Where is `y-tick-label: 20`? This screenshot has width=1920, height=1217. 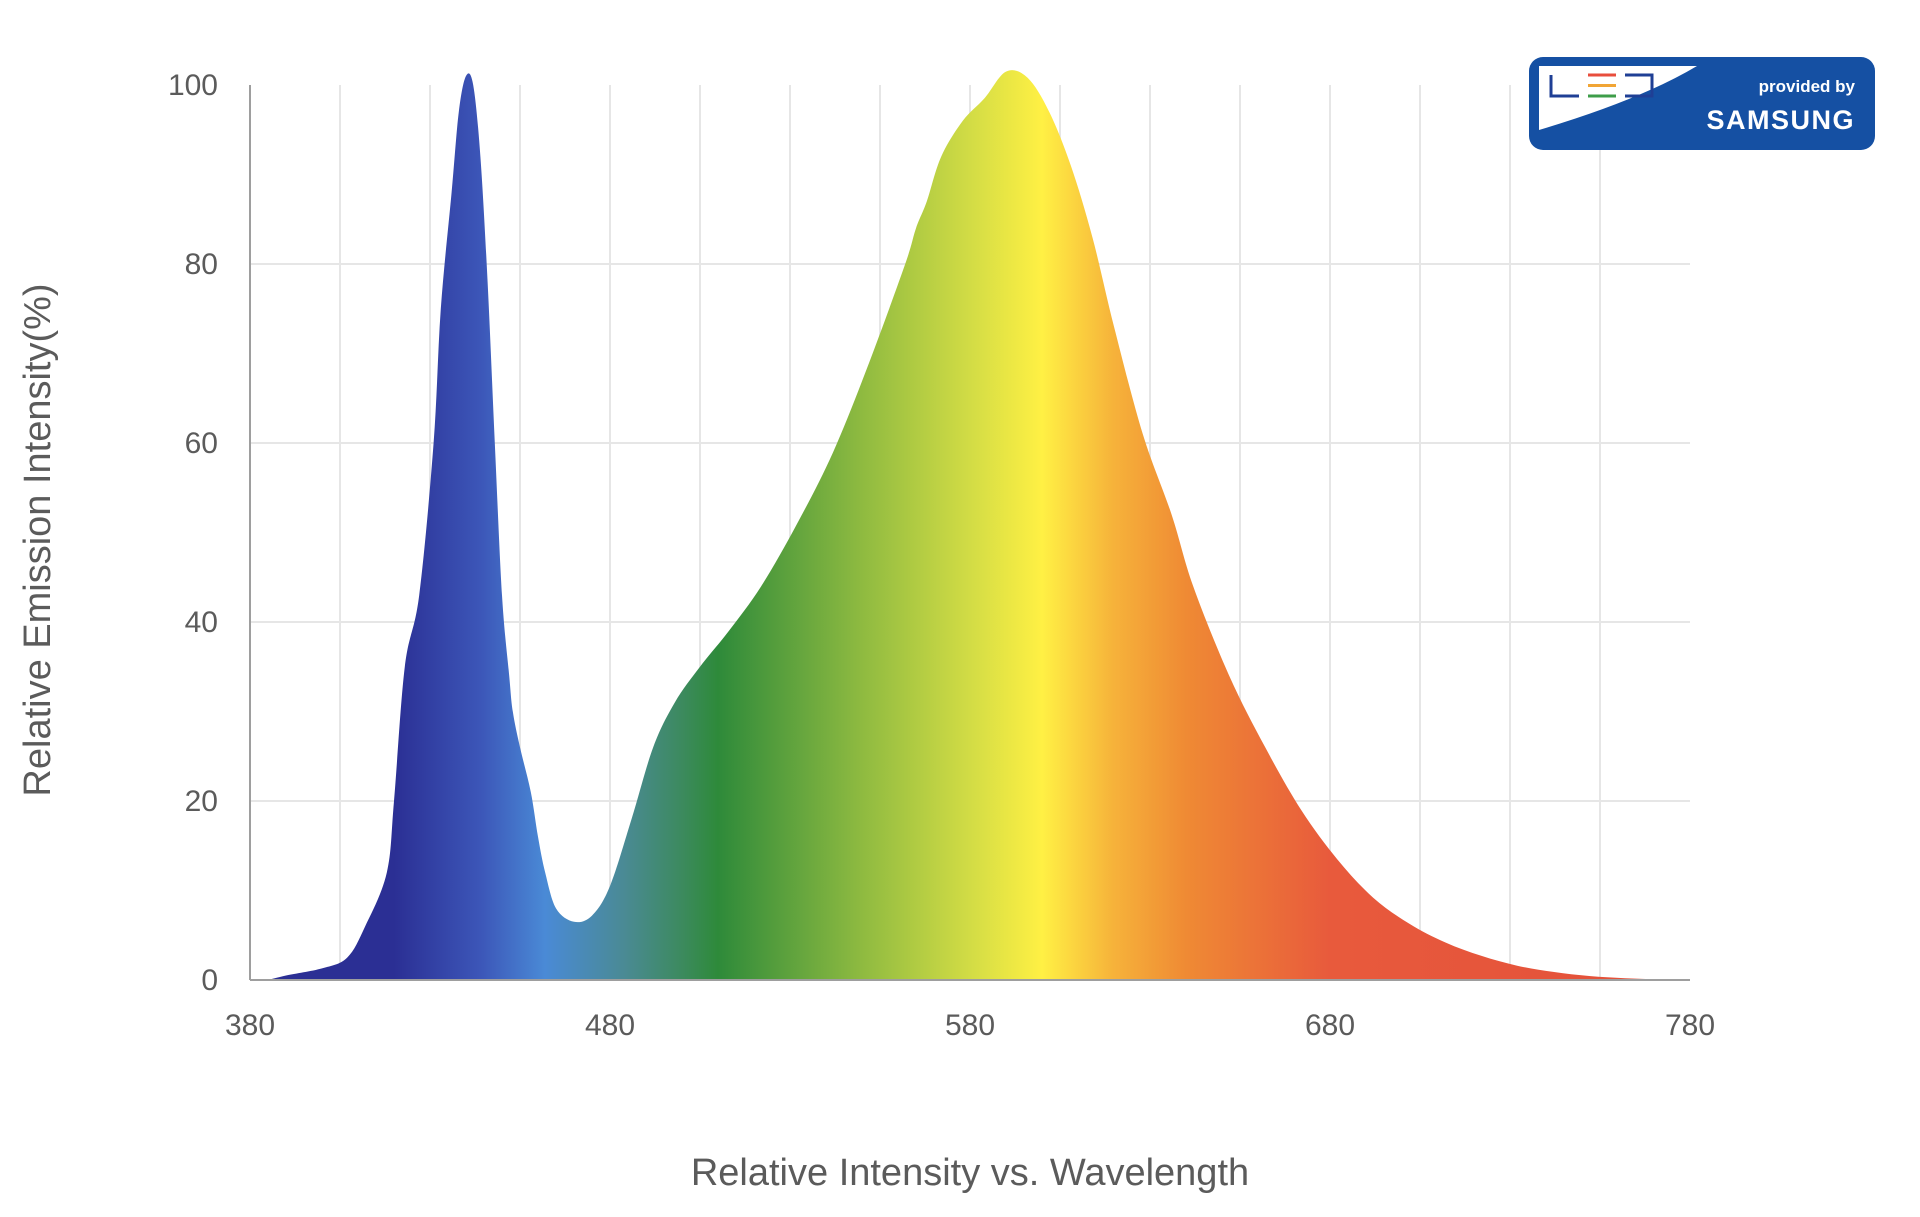 y-tick-label: 20 is located at coordinates (201, 801).